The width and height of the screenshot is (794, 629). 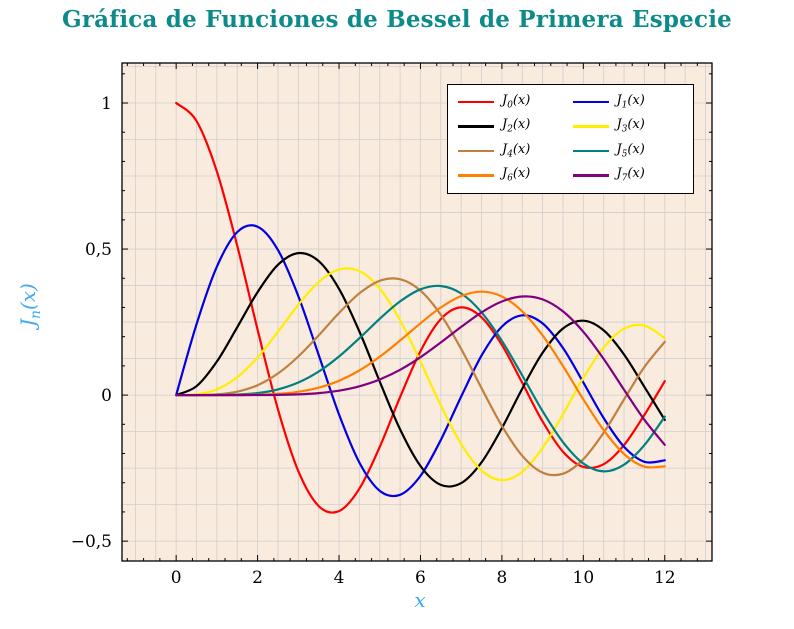 I want to click on legend-item-j0: J0(x), so click(x=513, y=102).